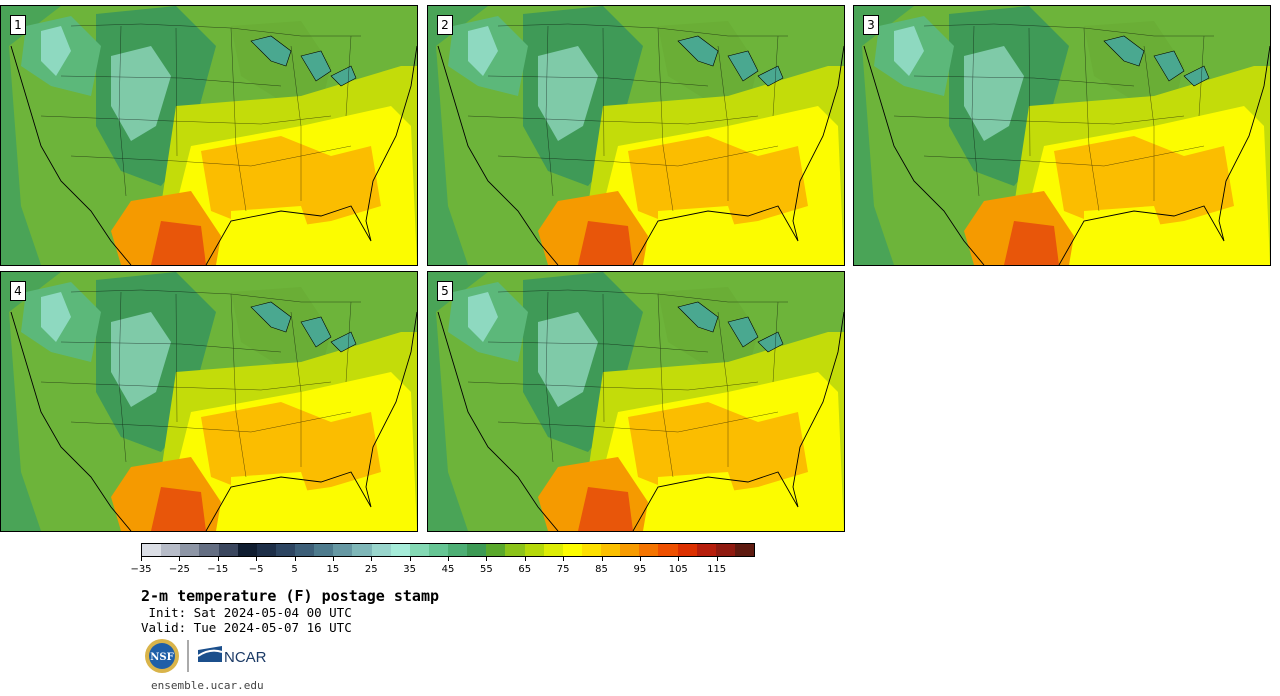 This screenshot has width=1280, height=696. I want to click on colorbar-tick-label: 75, so click(563, 569).